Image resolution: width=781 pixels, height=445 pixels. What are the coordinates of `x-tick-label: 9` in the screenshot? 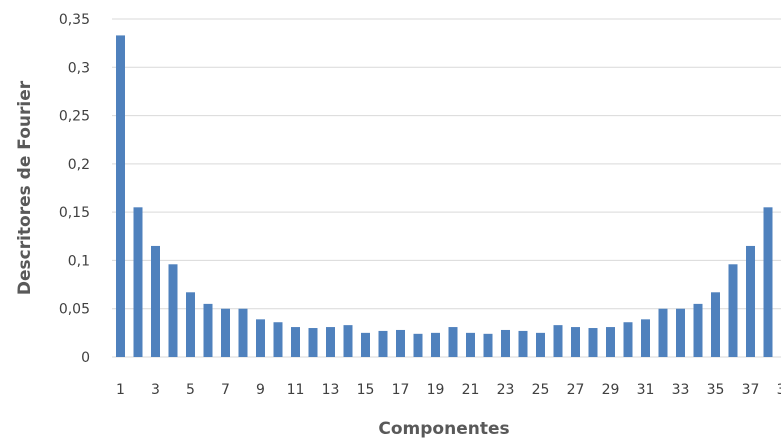 It's located at (260, 390).